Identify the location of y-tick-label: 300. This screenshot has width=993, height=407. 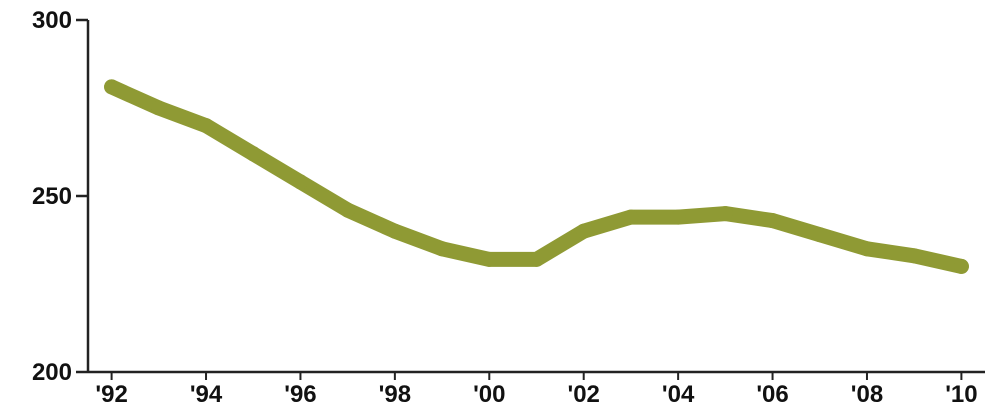
(52, 20).